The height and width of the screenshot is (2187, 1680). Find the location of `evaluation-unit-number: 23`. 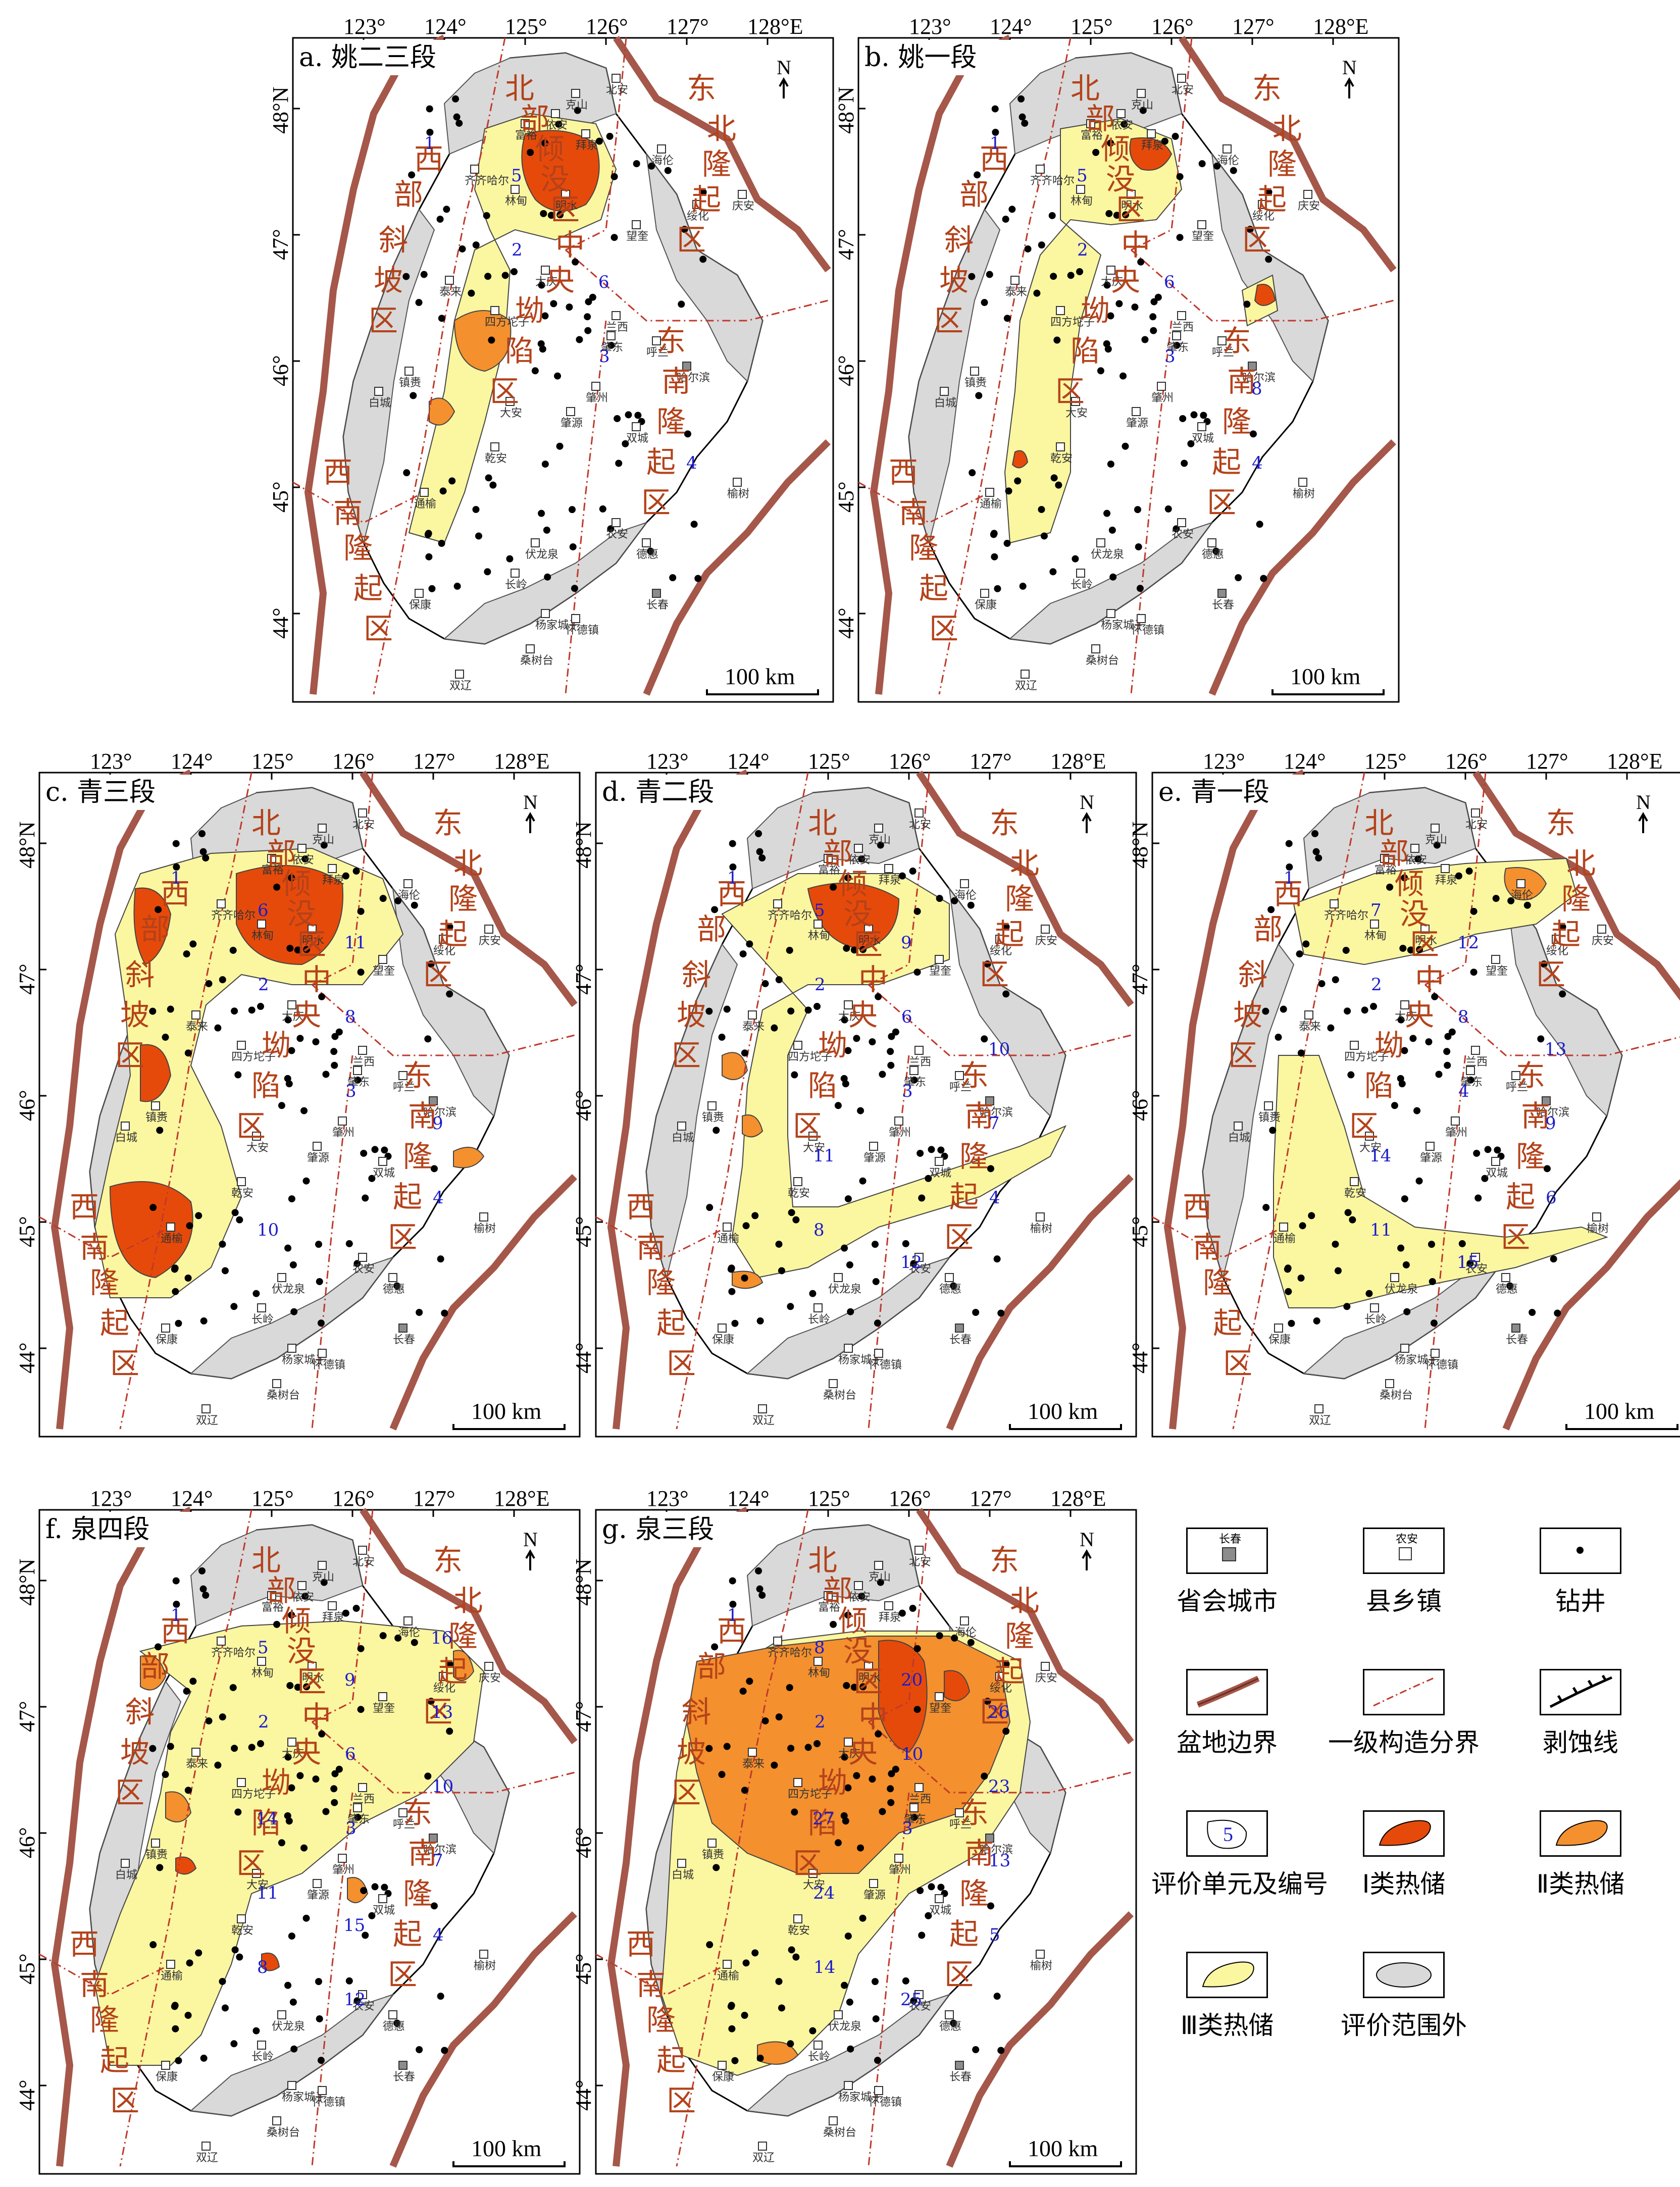

evaluation-unit-number: 23 is located at coordinates (999, 1787).